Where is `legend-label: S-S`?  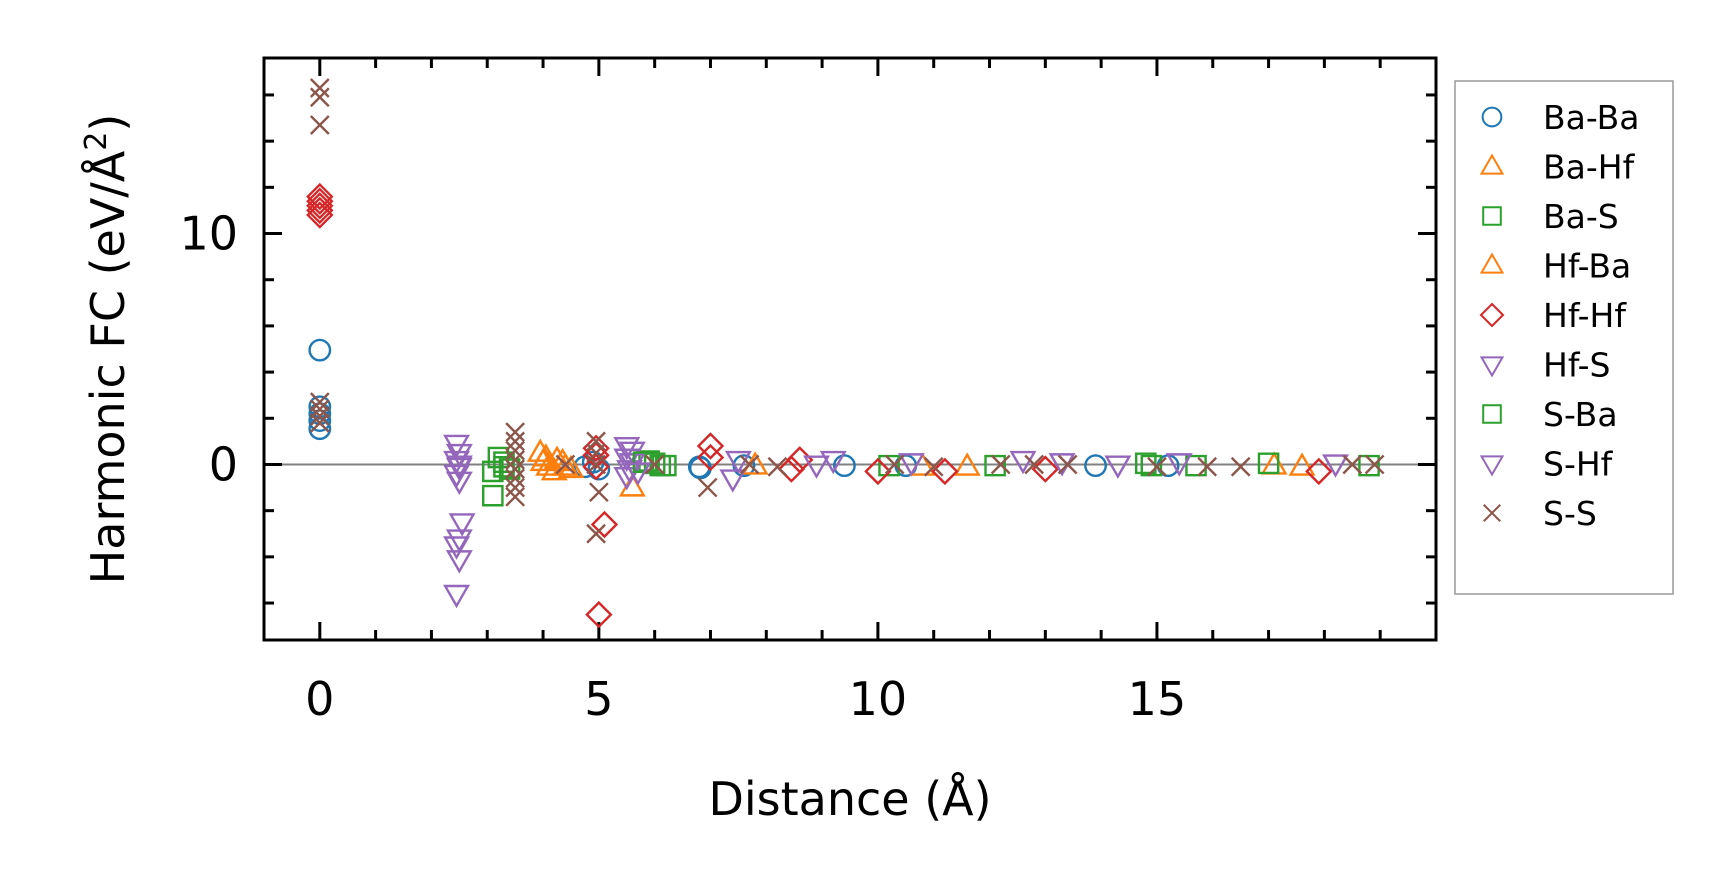
legend-label: S-S is located at coordinates (1570, 513).